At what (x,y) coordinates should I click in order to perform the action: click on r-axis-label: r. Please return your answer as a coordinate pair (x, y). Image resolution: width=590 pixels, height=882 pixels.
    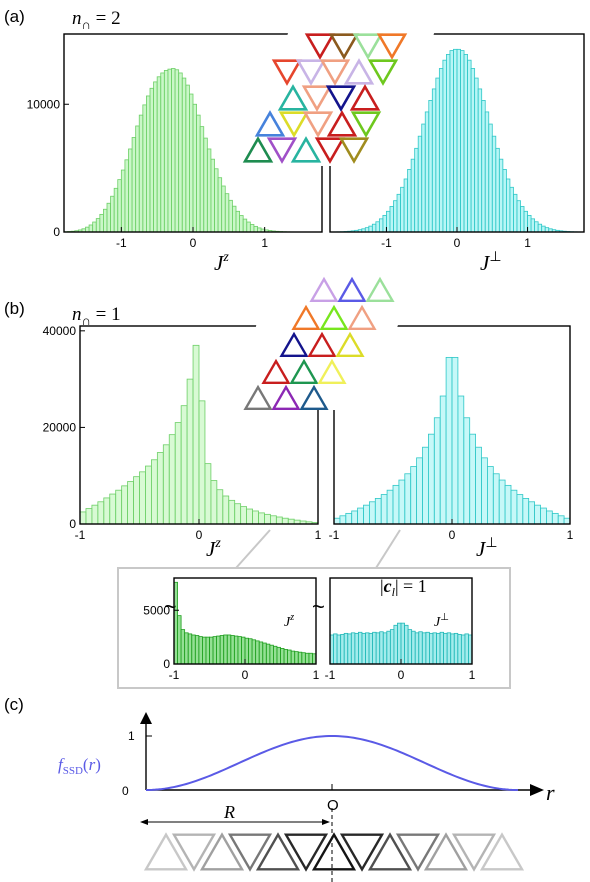
    Looking at the image, I should click on (550, 792).